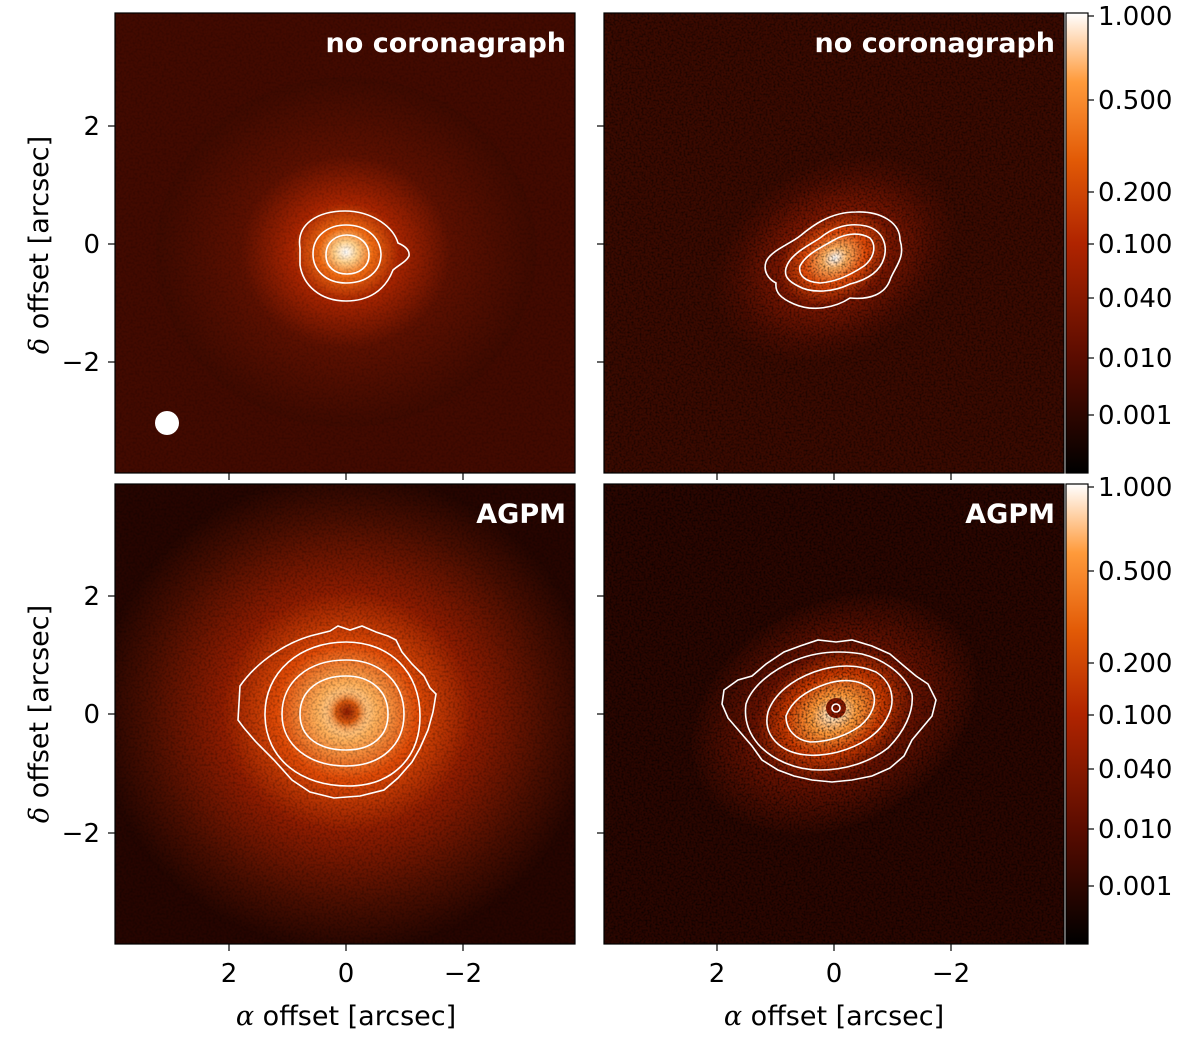  What do you see at coordinates (167, 423) in the screenshot?
I see `beam-marker` at bounding box center [167, 423].